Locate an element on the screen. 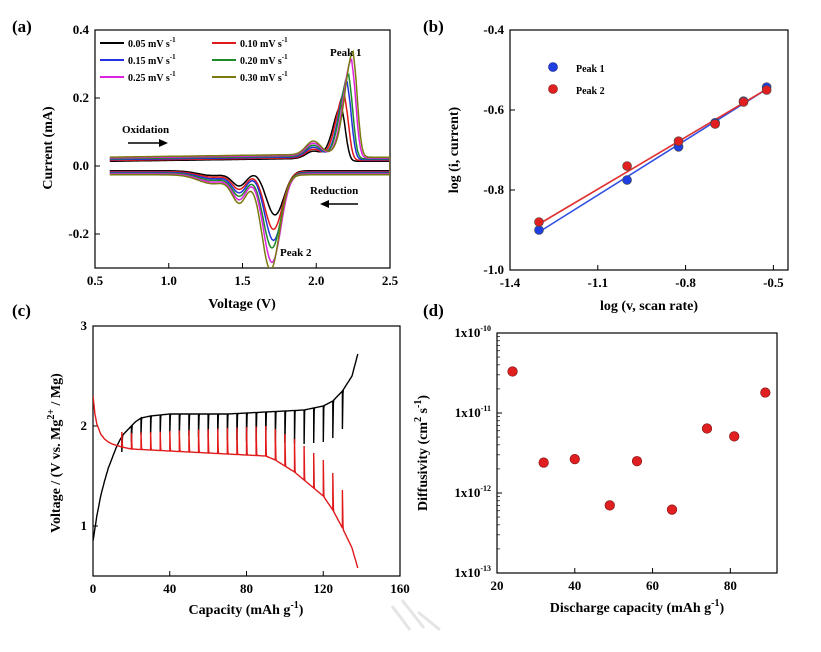 The width and height of the screenshot is (821, 652). panel-c-xtick-label: 0 is located at coordinates (93, 588).